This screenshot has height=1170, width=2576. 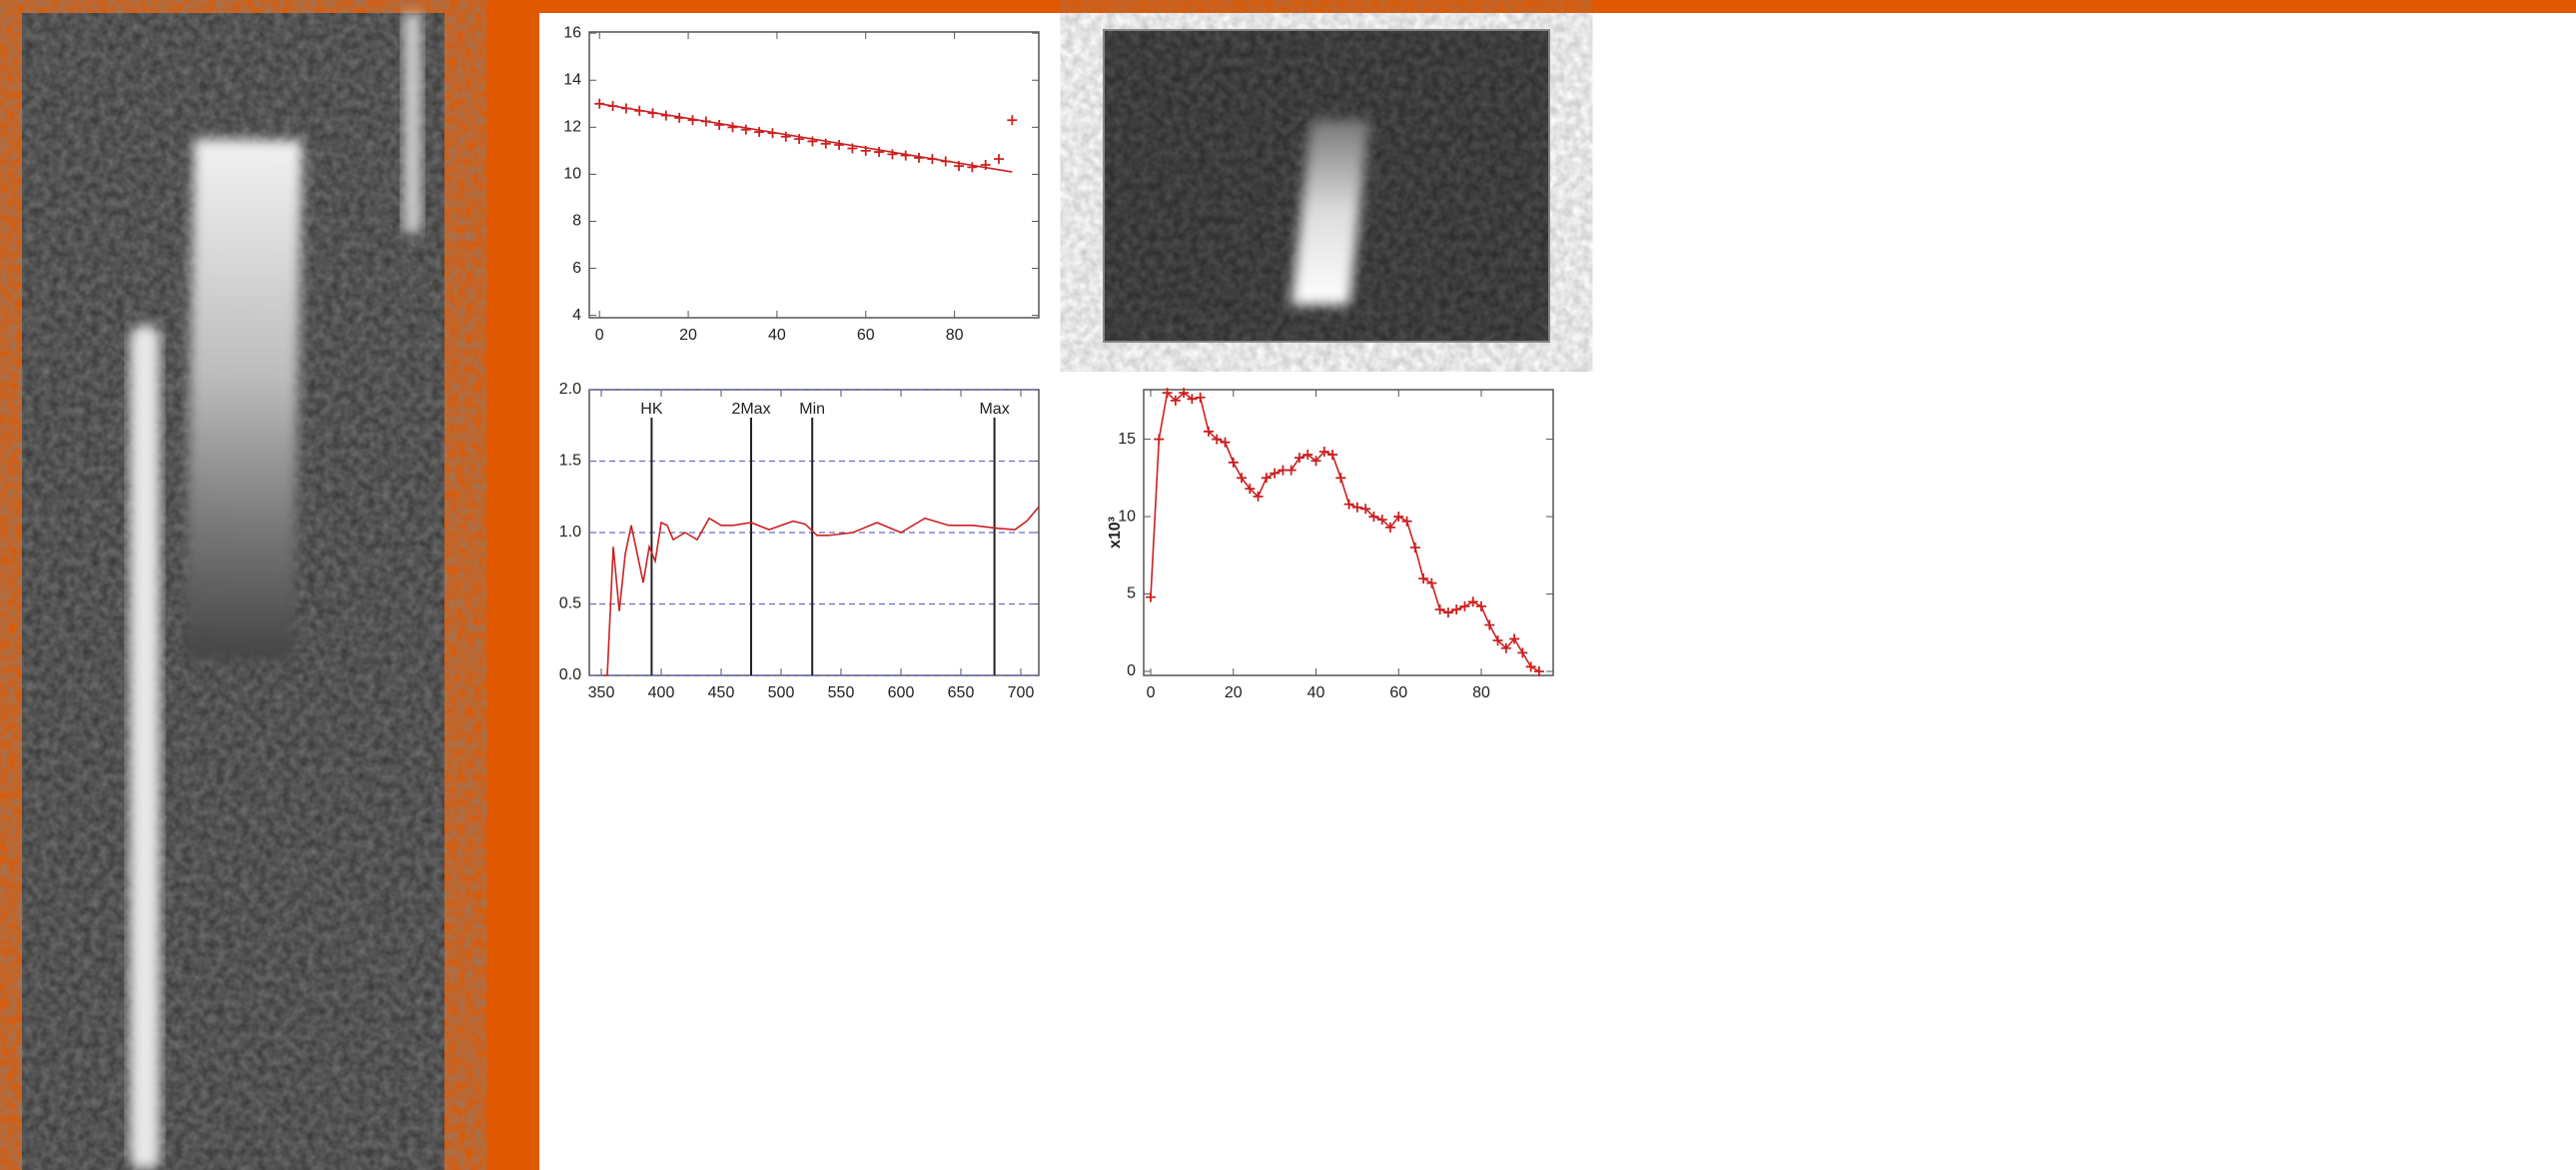 What do you see at coordinates (570, 461) in the screenshot?
I see `y-tick-label: 1.5` at bounding box center [570, 461].